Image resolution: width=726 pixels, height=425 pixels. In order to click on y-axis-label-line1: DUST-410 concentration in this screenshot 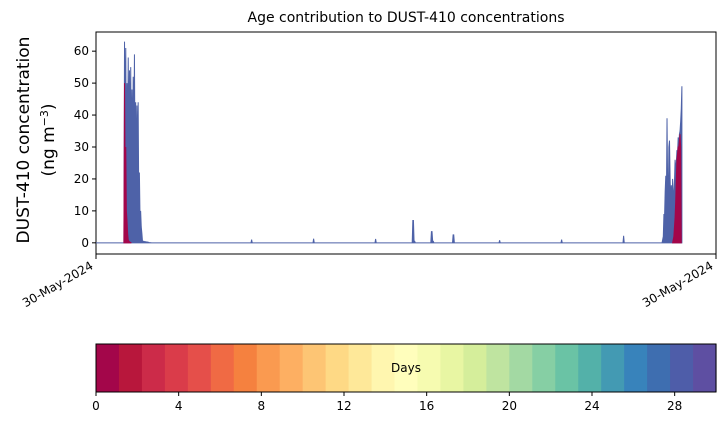, I will do `click(24, 140)`.